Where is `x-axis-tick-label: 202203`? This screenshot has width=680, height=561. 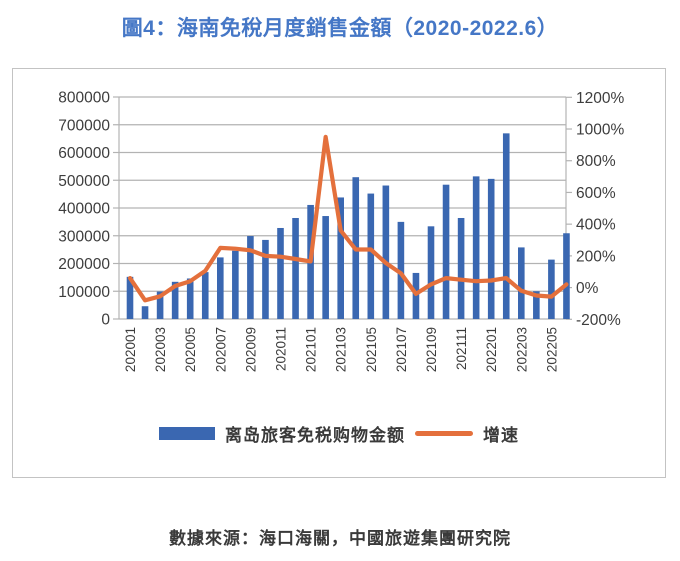
x-axis-tick-label: 202203 is located at coordinates (521, 349).